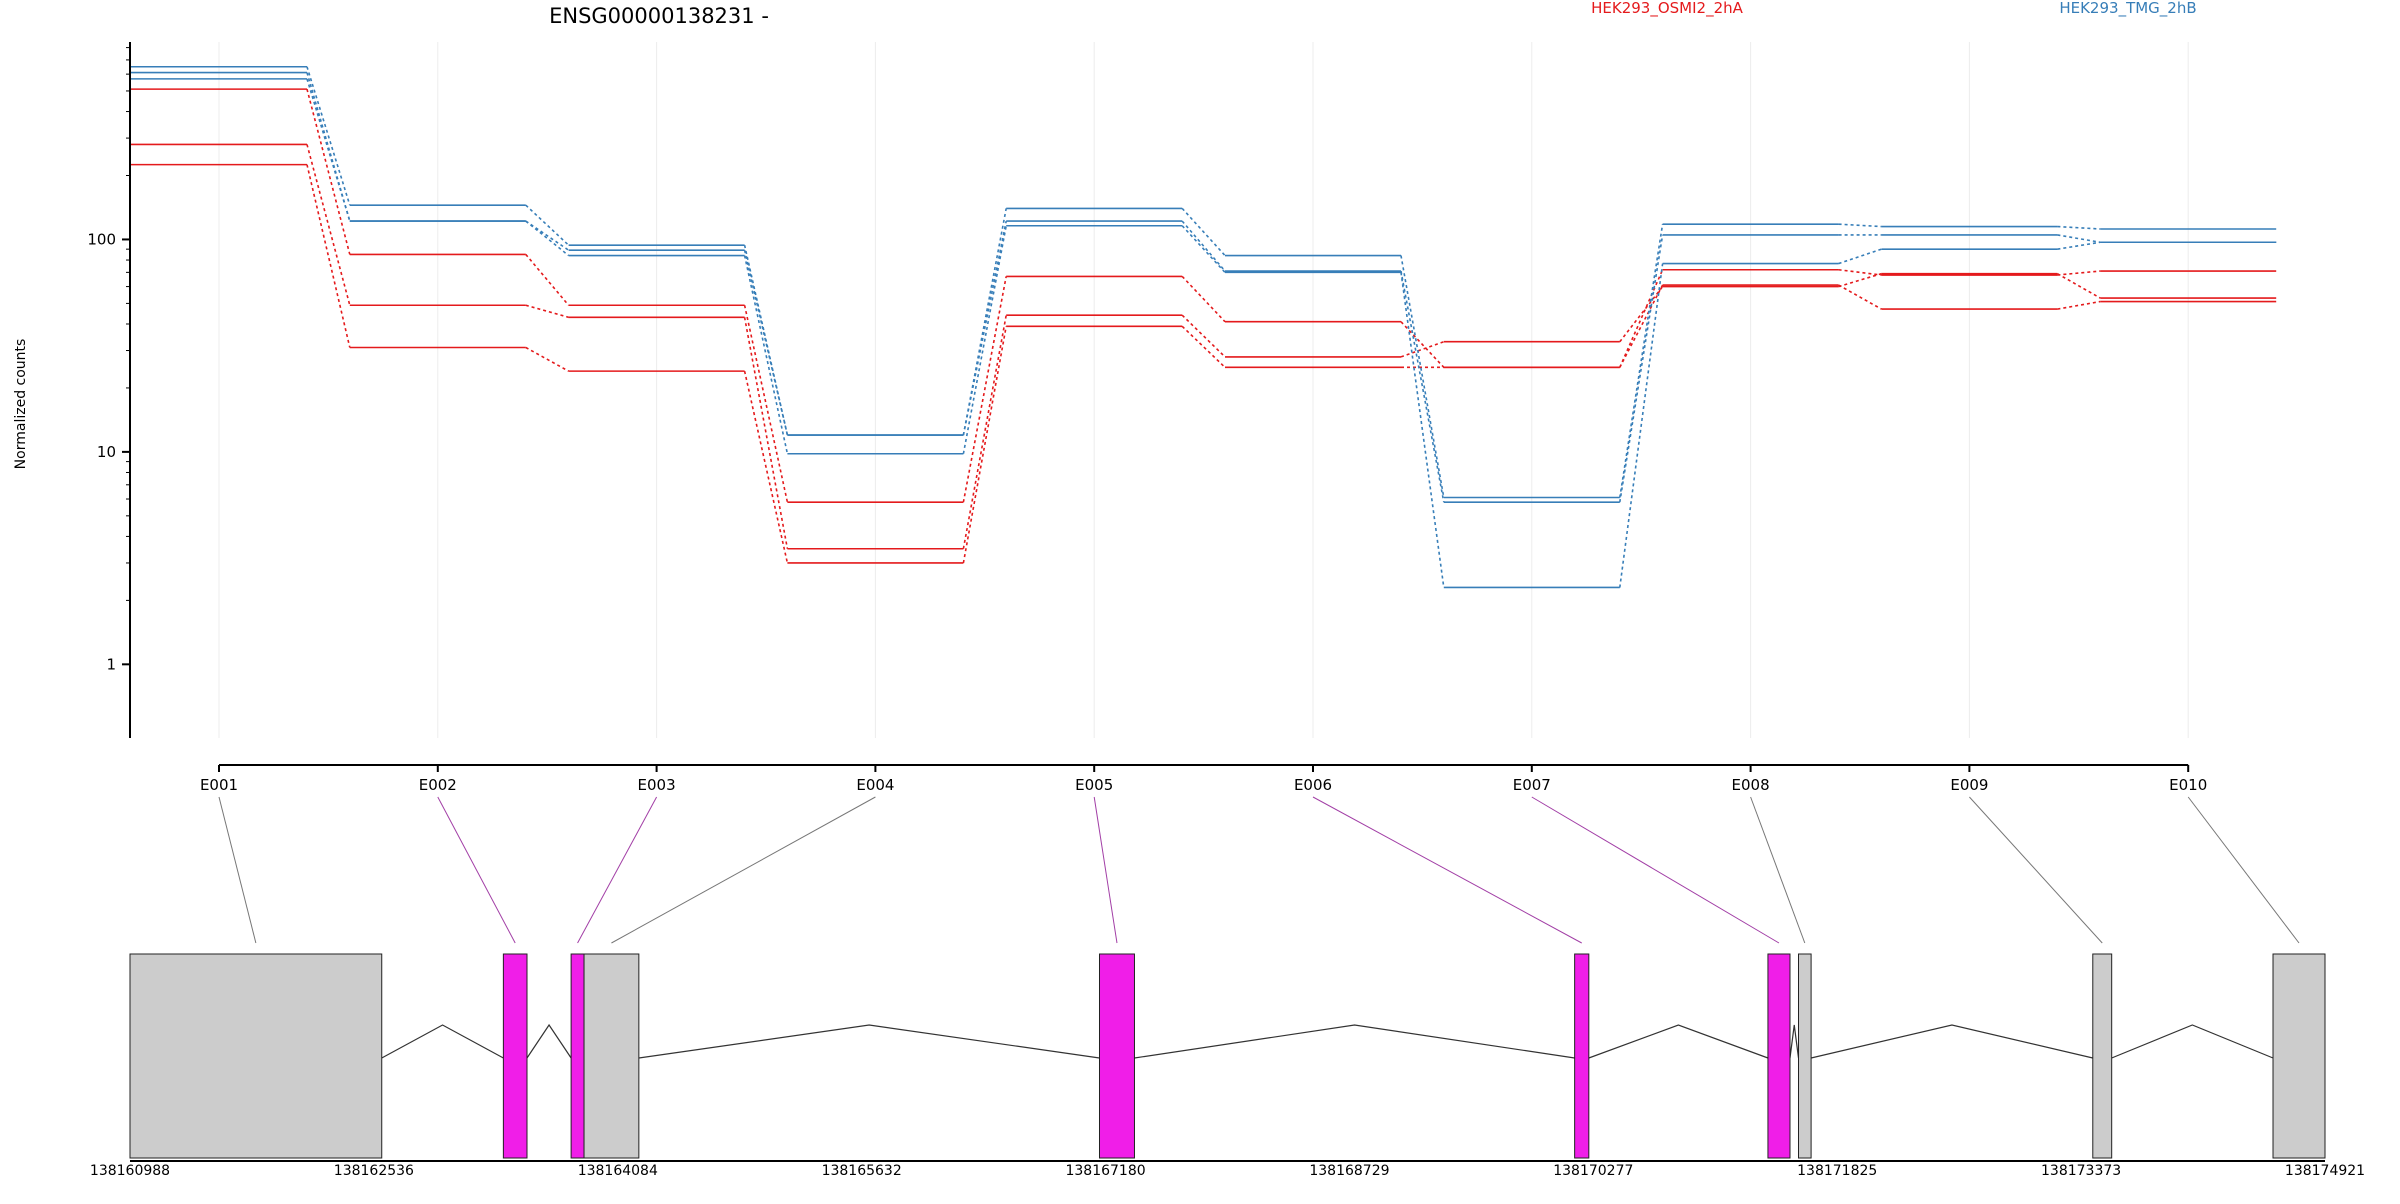 The image size is (2400, 1204). I want to click on x-tick-label-E009: E009, so click(1969, 785).